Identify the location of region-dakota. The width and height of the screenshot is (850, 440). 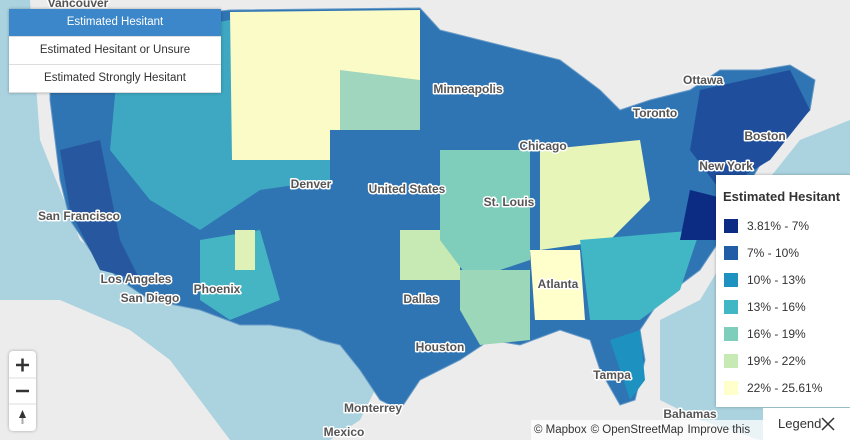
(380, 100).